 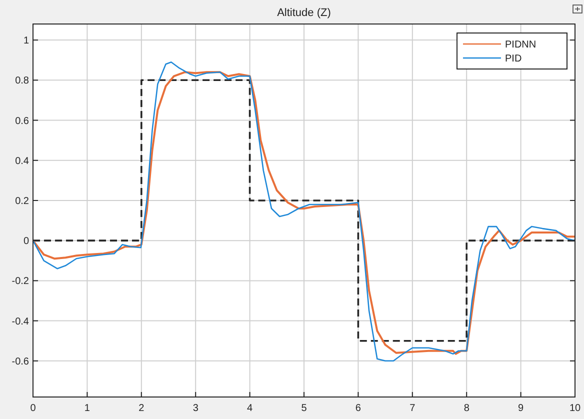 I want to click on x-tick-label: 4, so click(x=250, y=408).